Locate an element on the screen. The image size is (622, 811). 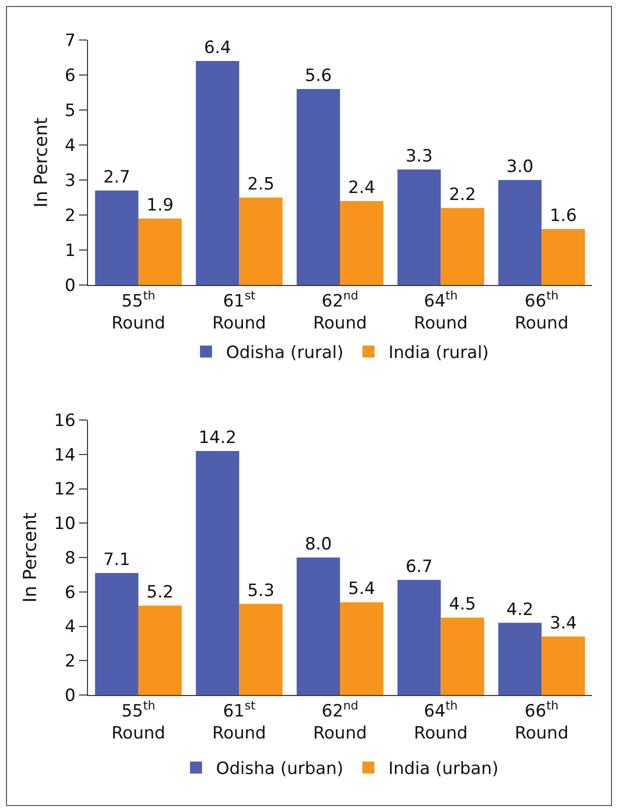
data-label: 1.6 is located at coordinates (563, 216).